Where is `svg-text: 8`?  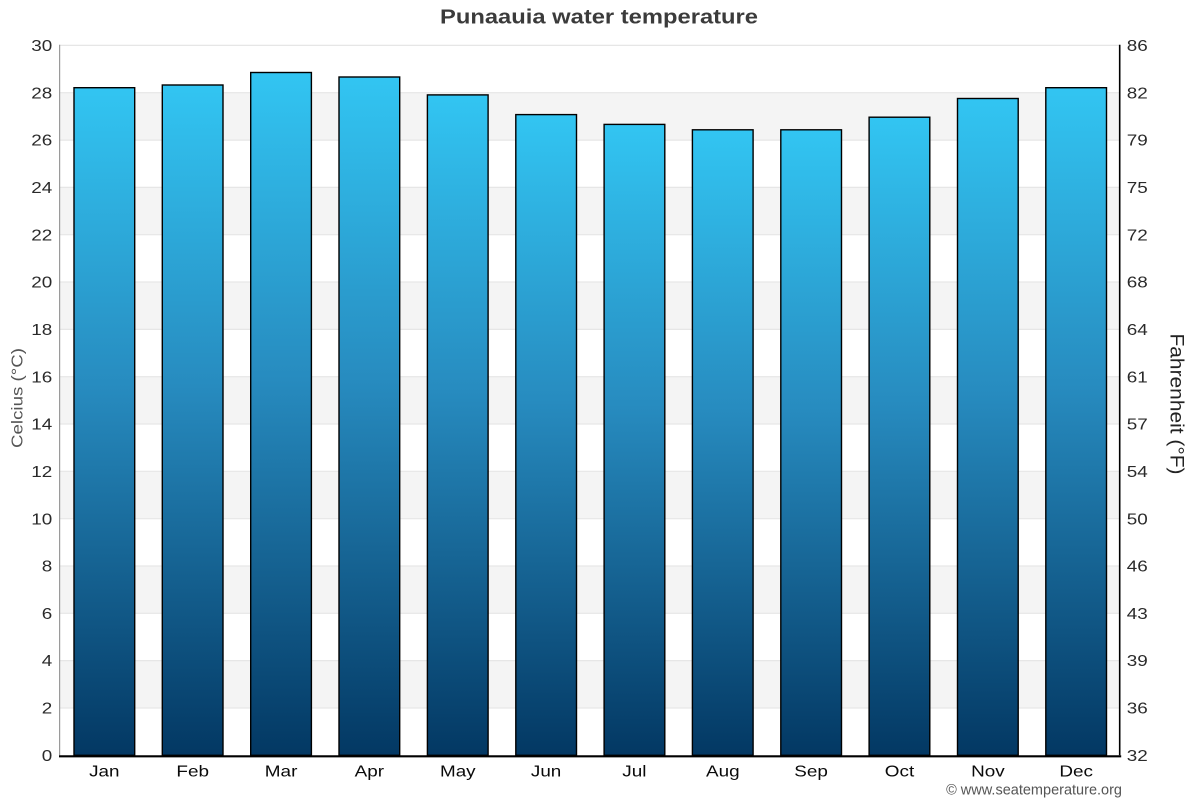
svg-text: 8 is located at coordinates (47, 567).